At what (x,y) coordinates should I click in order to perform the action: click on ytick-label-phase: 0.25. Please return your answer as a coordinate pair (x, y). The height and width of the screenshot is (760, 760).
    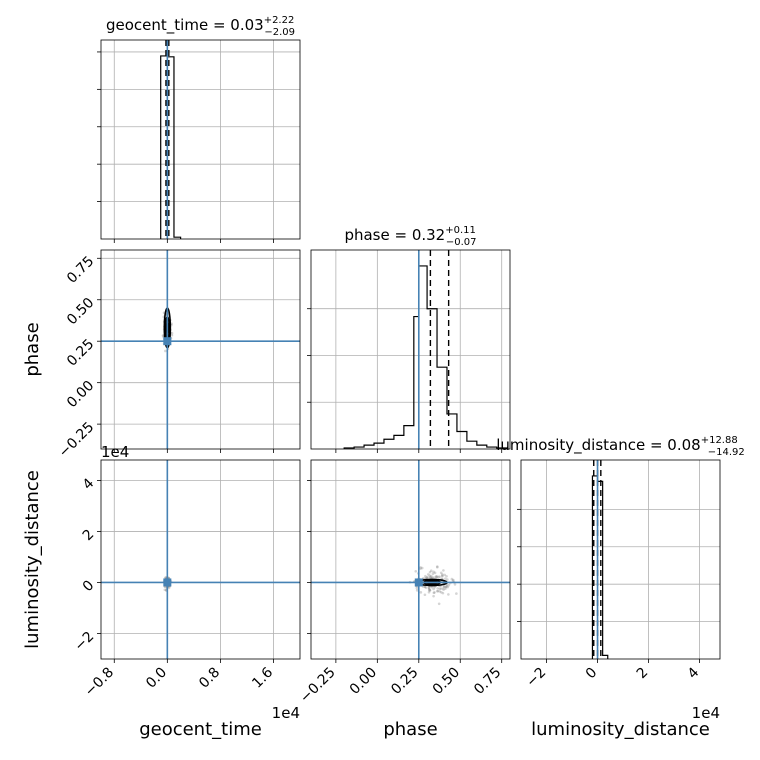
    Looking at the image, I should click on (80, 352).